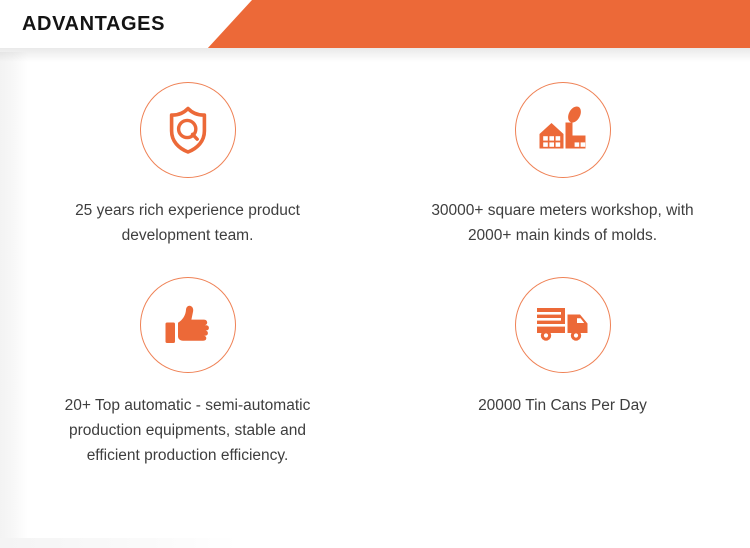 The image size is (750, 548). What do you see at coordinates (119, 543) in the screenshot?
I see `bottom-edge-band` at bounding box center [119, 543].